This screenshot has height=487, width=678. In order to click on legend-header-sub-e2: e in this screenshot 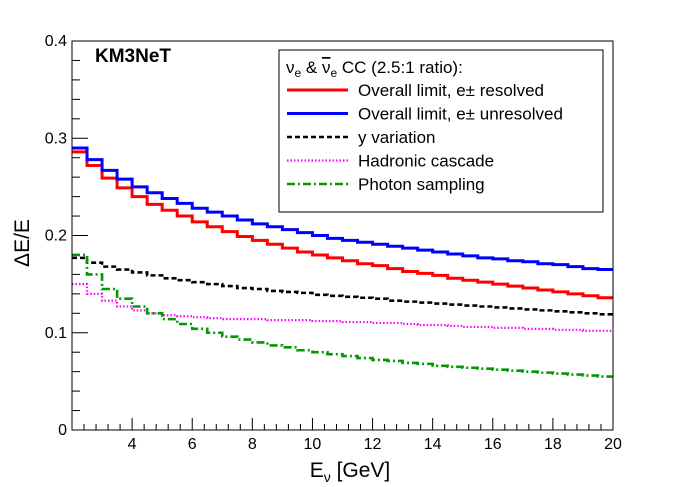, I will do `click(333, 73)`.